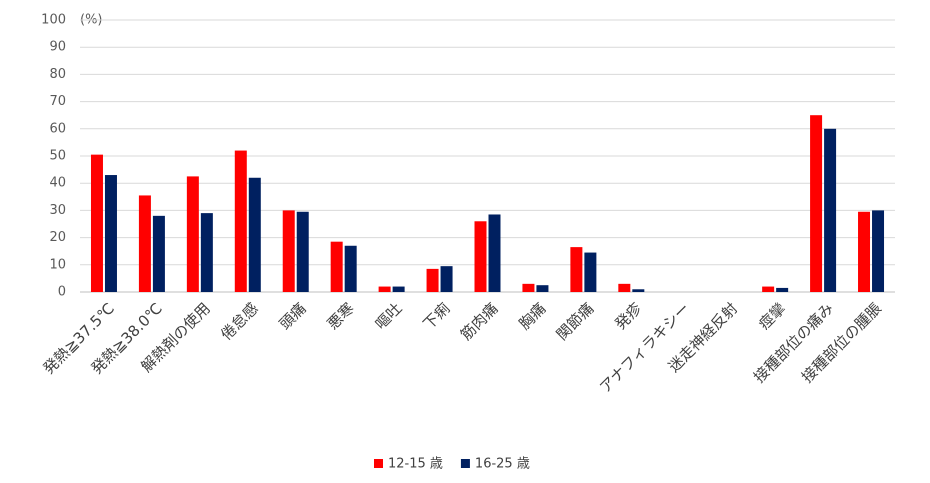 This screenshot has height=483, width=930. What do you see at coordinates (57, 74) in the screenshot?
I see `y-tick-label: 80` at bounding box center [57, 74].